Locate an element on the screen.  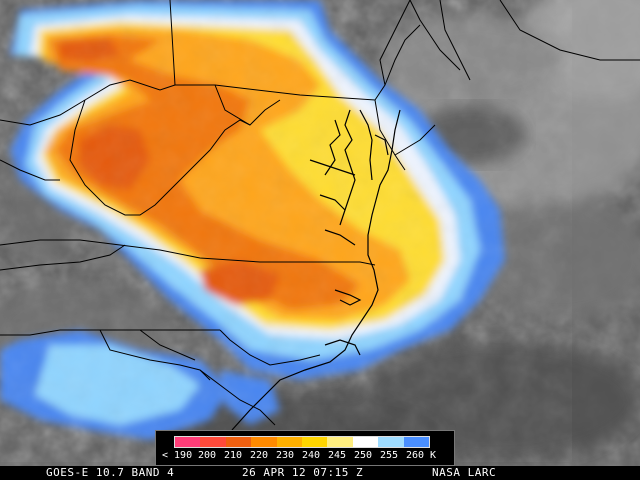
legend-label: 230 is located at coordinates (285, 455).